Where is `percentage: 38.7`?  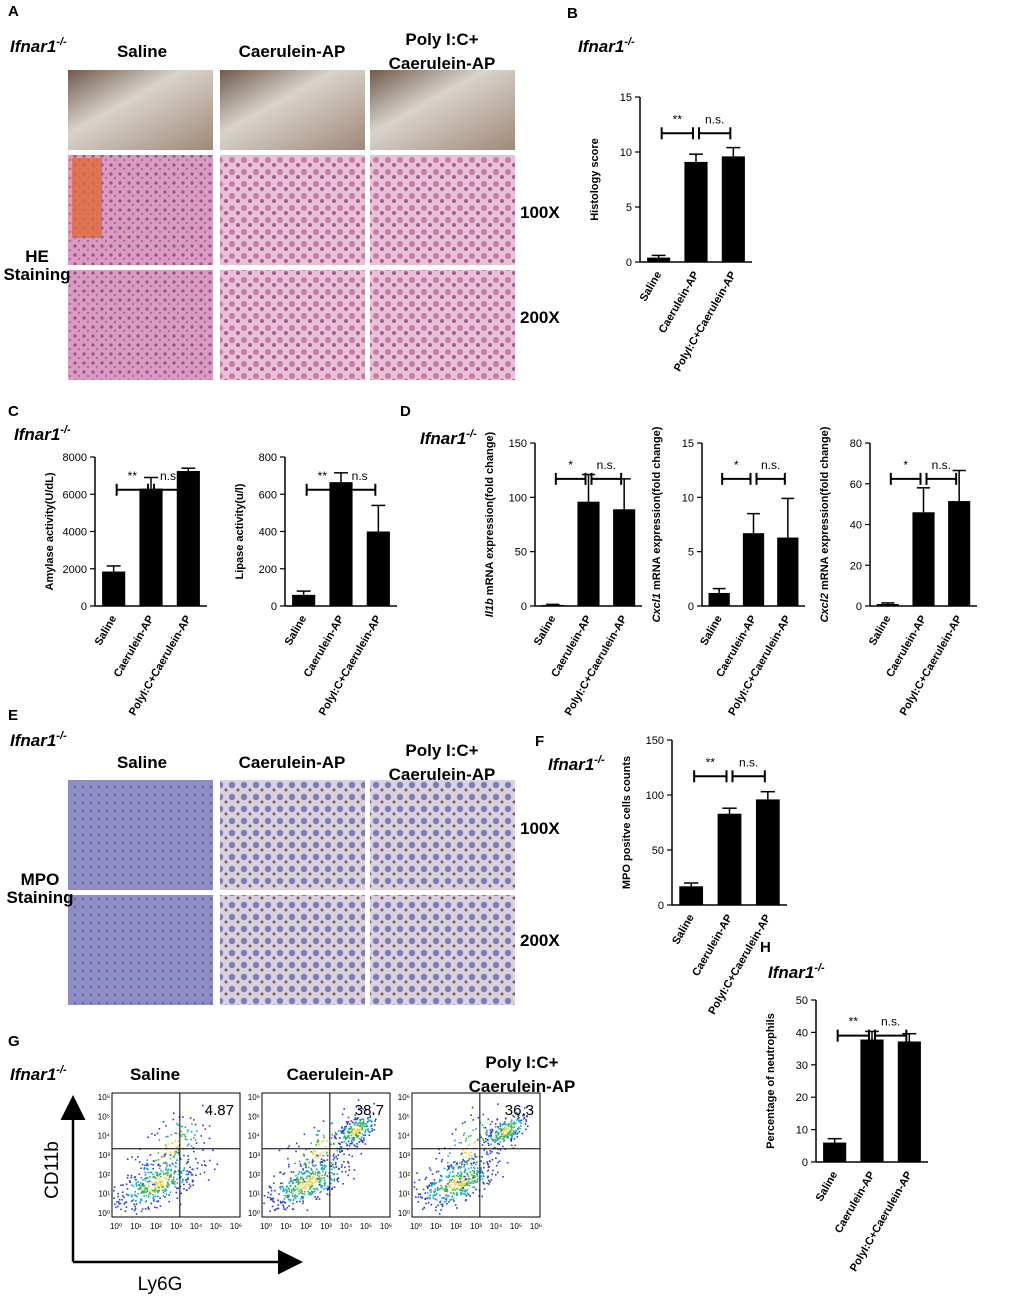
percentage: 38.7 is located at coordinates (369, 1110).